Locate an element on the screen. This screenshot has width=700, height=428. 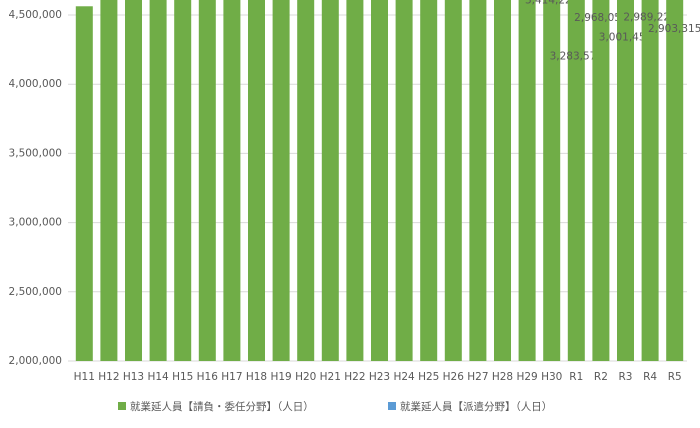
x-tick-label: H23 is located at coordinates (379, 377).